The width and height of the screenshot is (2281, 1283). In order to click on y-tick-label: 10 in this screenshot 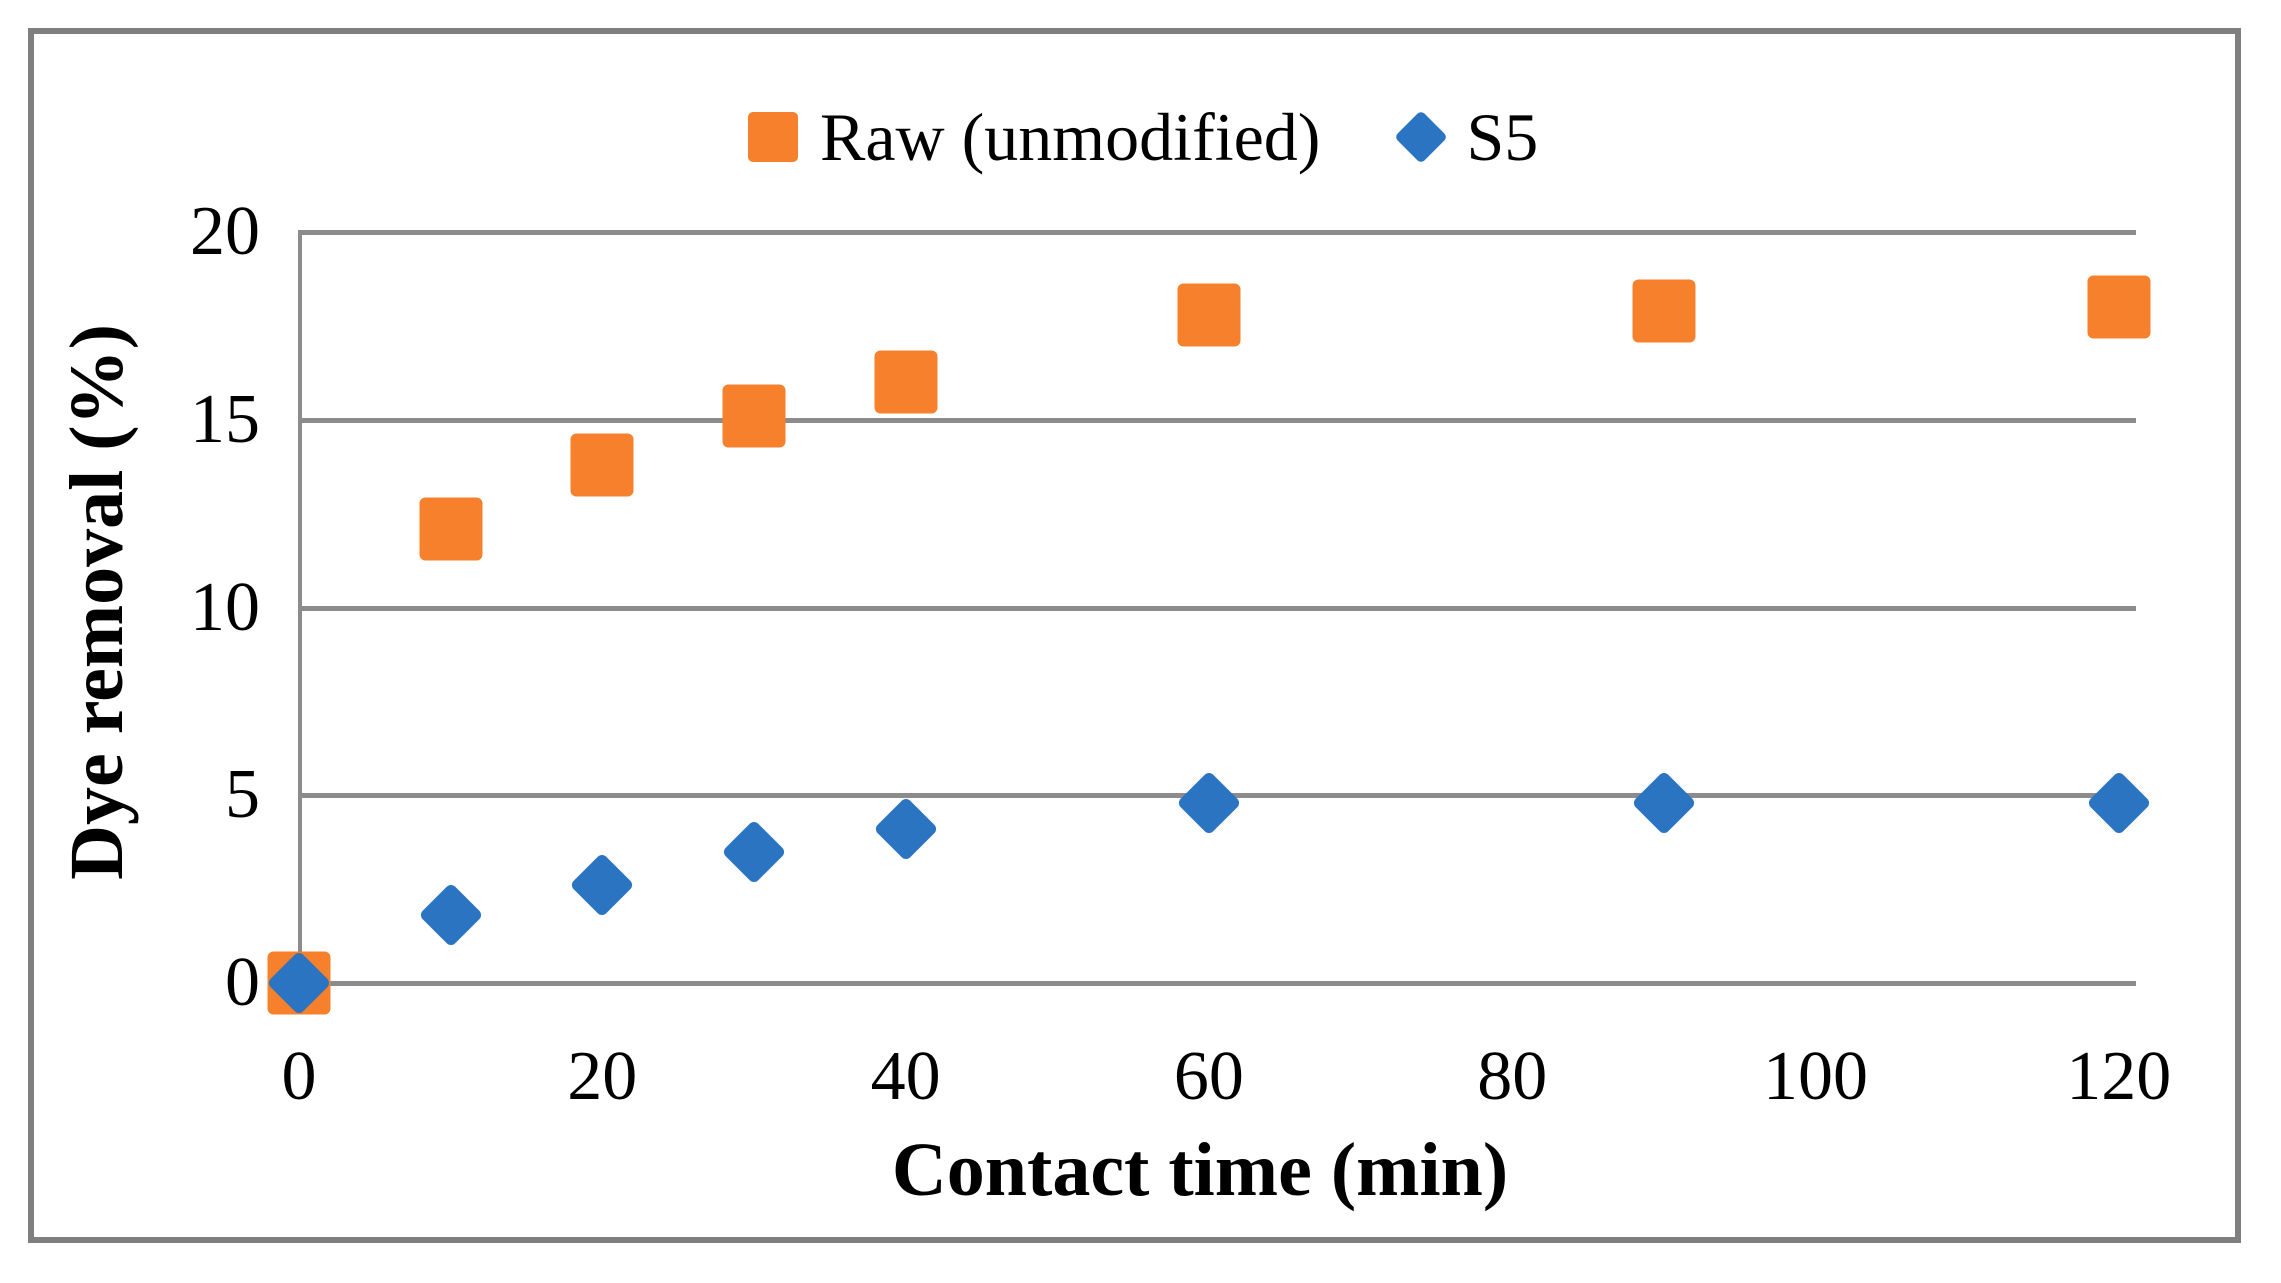, I will do `click(225, 607)`.